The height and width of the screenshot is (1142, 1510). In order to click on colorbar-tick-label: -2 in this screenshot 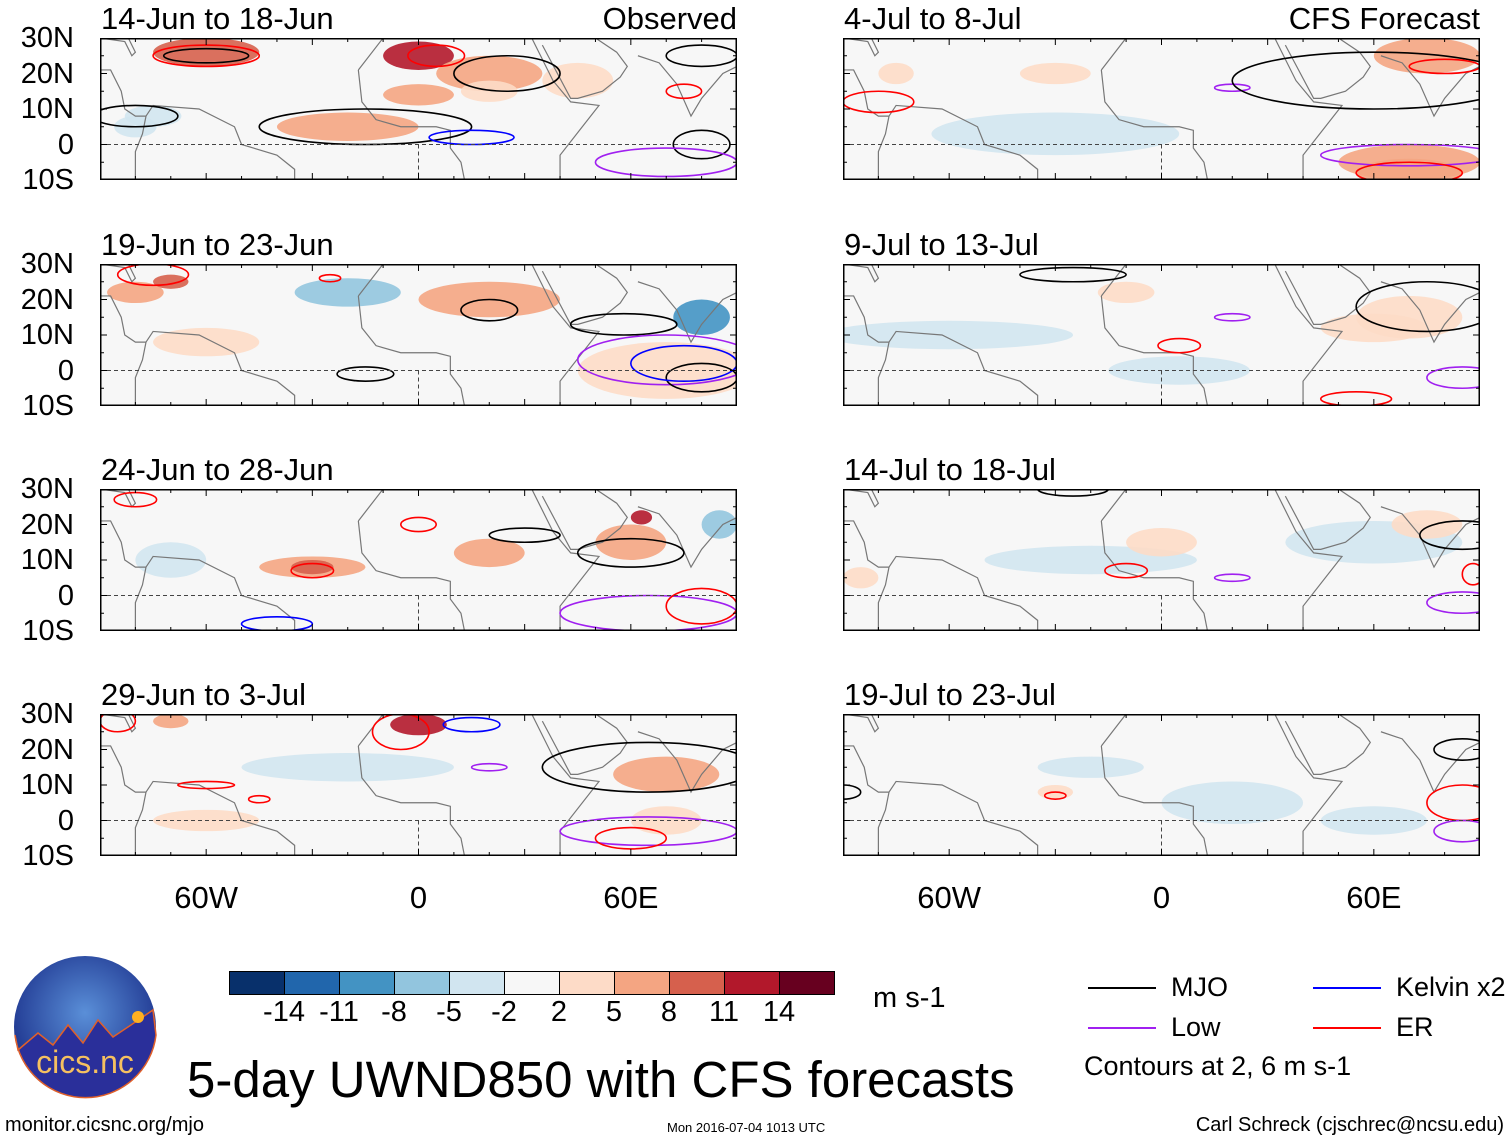, I will do `click(504, 1012)`.